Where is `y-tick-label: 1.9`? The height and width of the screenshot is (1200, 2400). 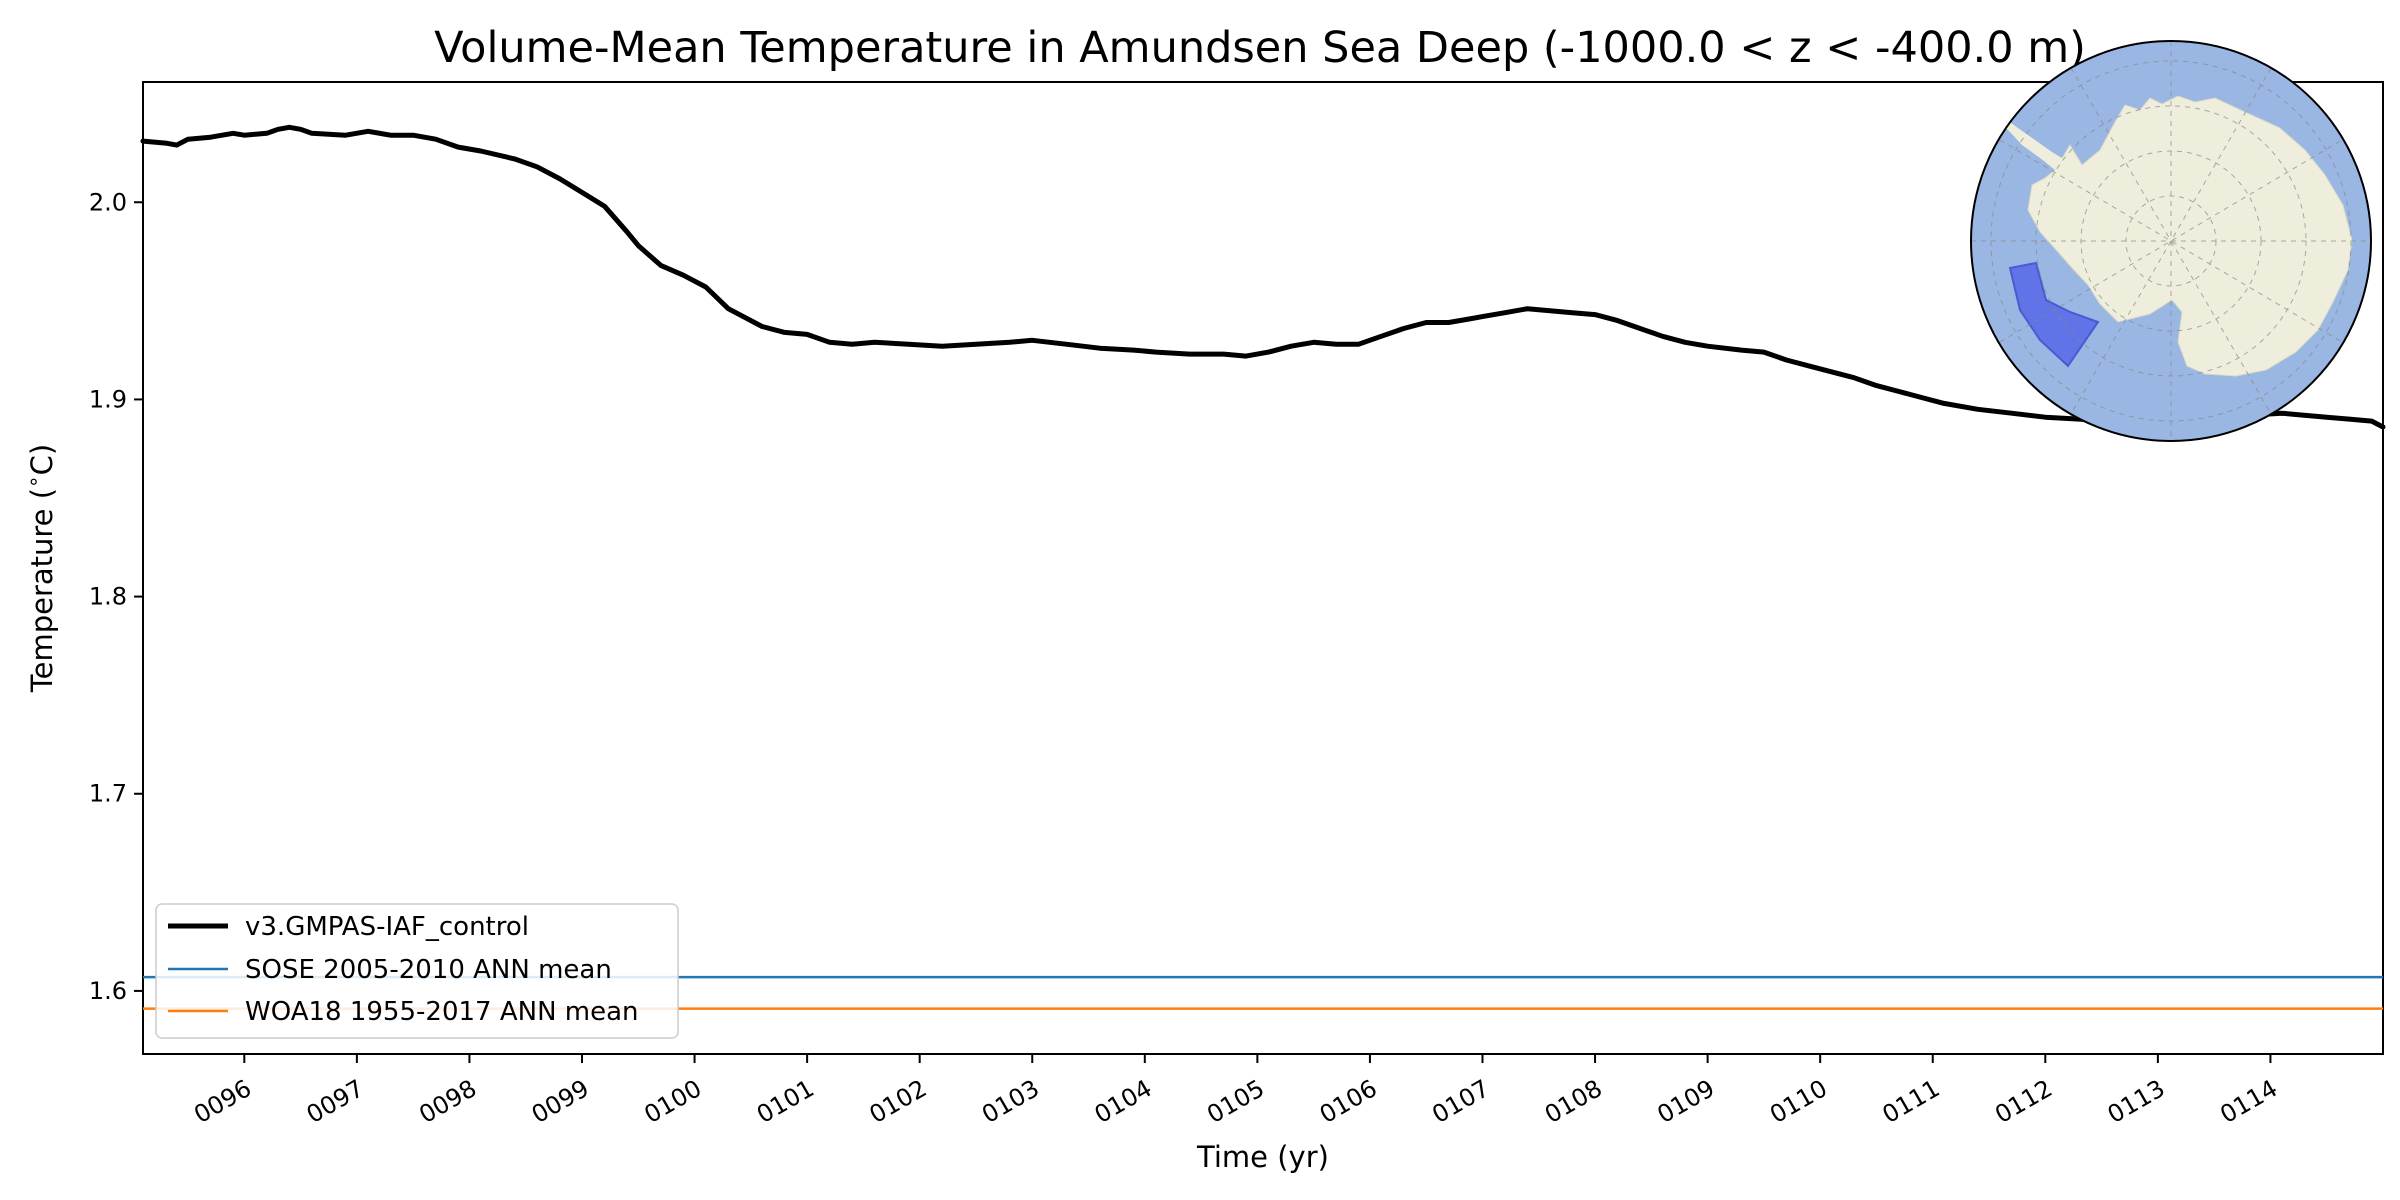
y-tick-label: 1.9 is located at coordinates (108, 399).